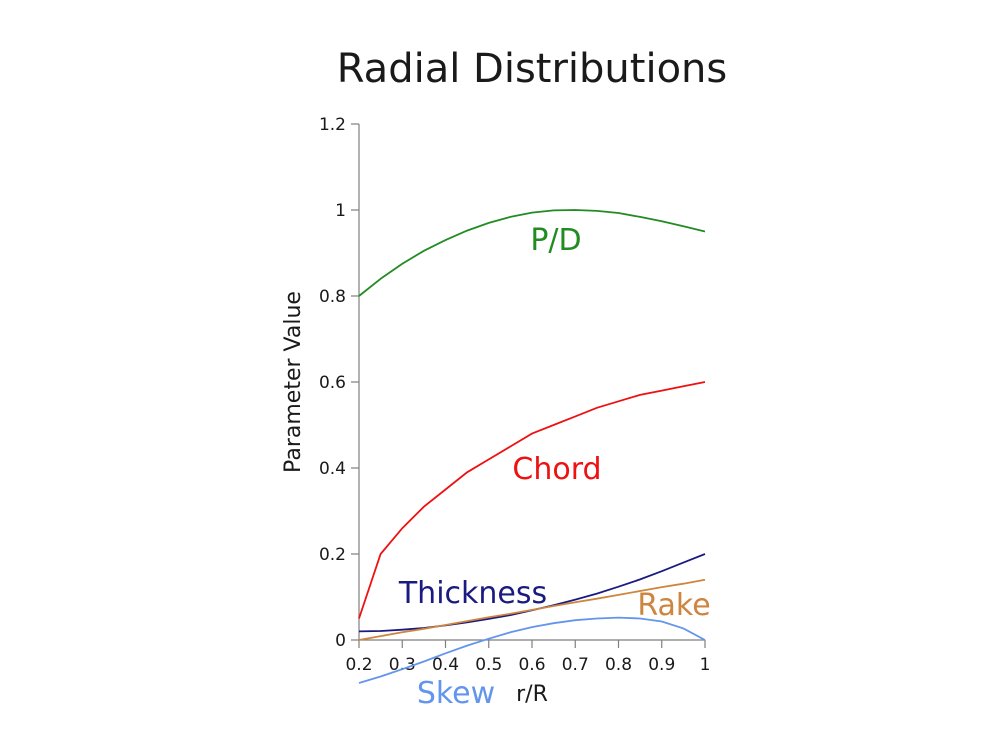 The height and width of the screenshot is (750, 1000). I want to click on x-tick-label: 0.7, so click(575, 665).